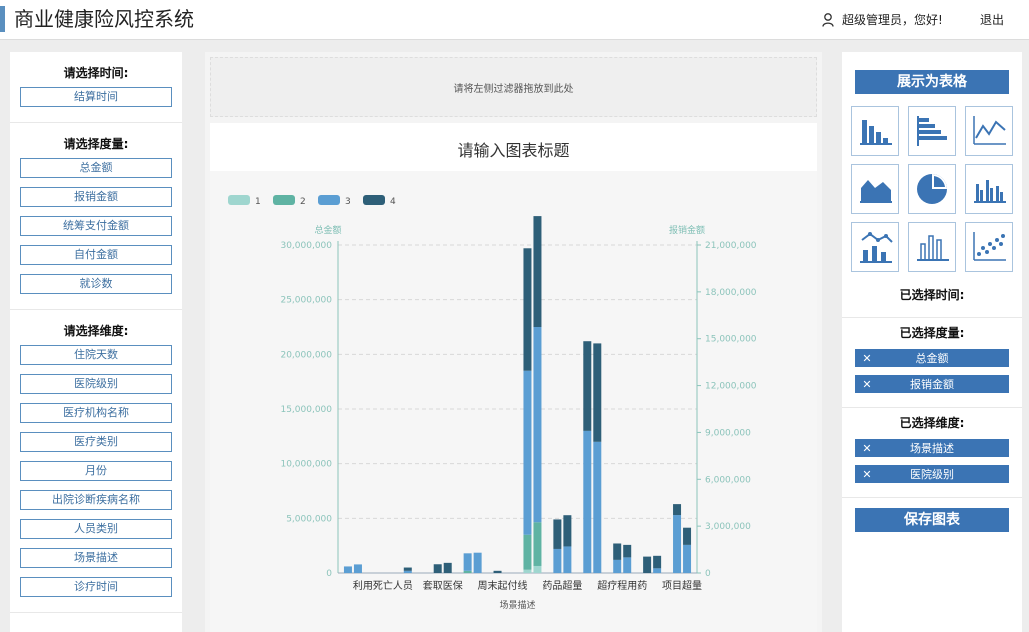  I want to click on title-accent-bar, so click(2, 19).